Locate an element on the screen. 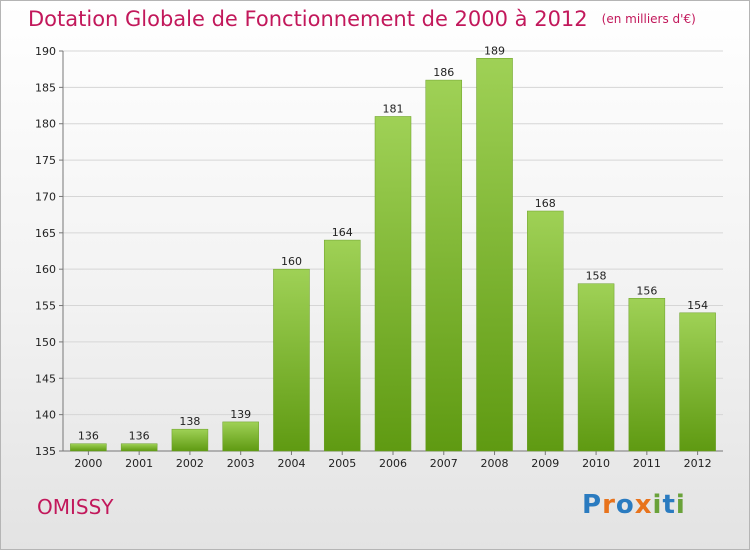  y-tick-label: 185 is located at coordinates (45, 87).